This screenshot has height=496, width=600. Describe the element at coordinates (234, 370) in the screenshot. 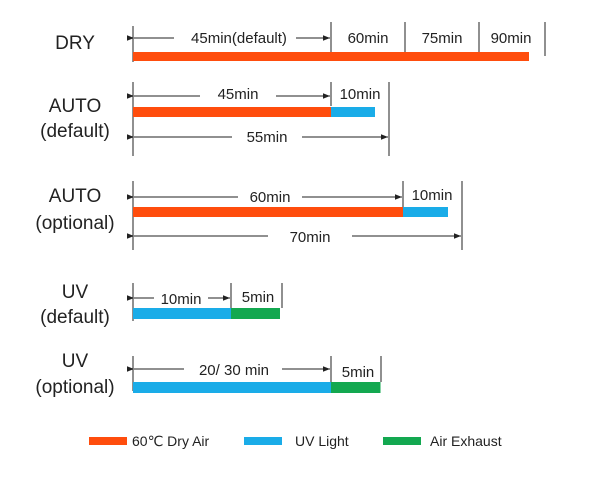

I see `segment-label: 20/ 30 min` at that location.